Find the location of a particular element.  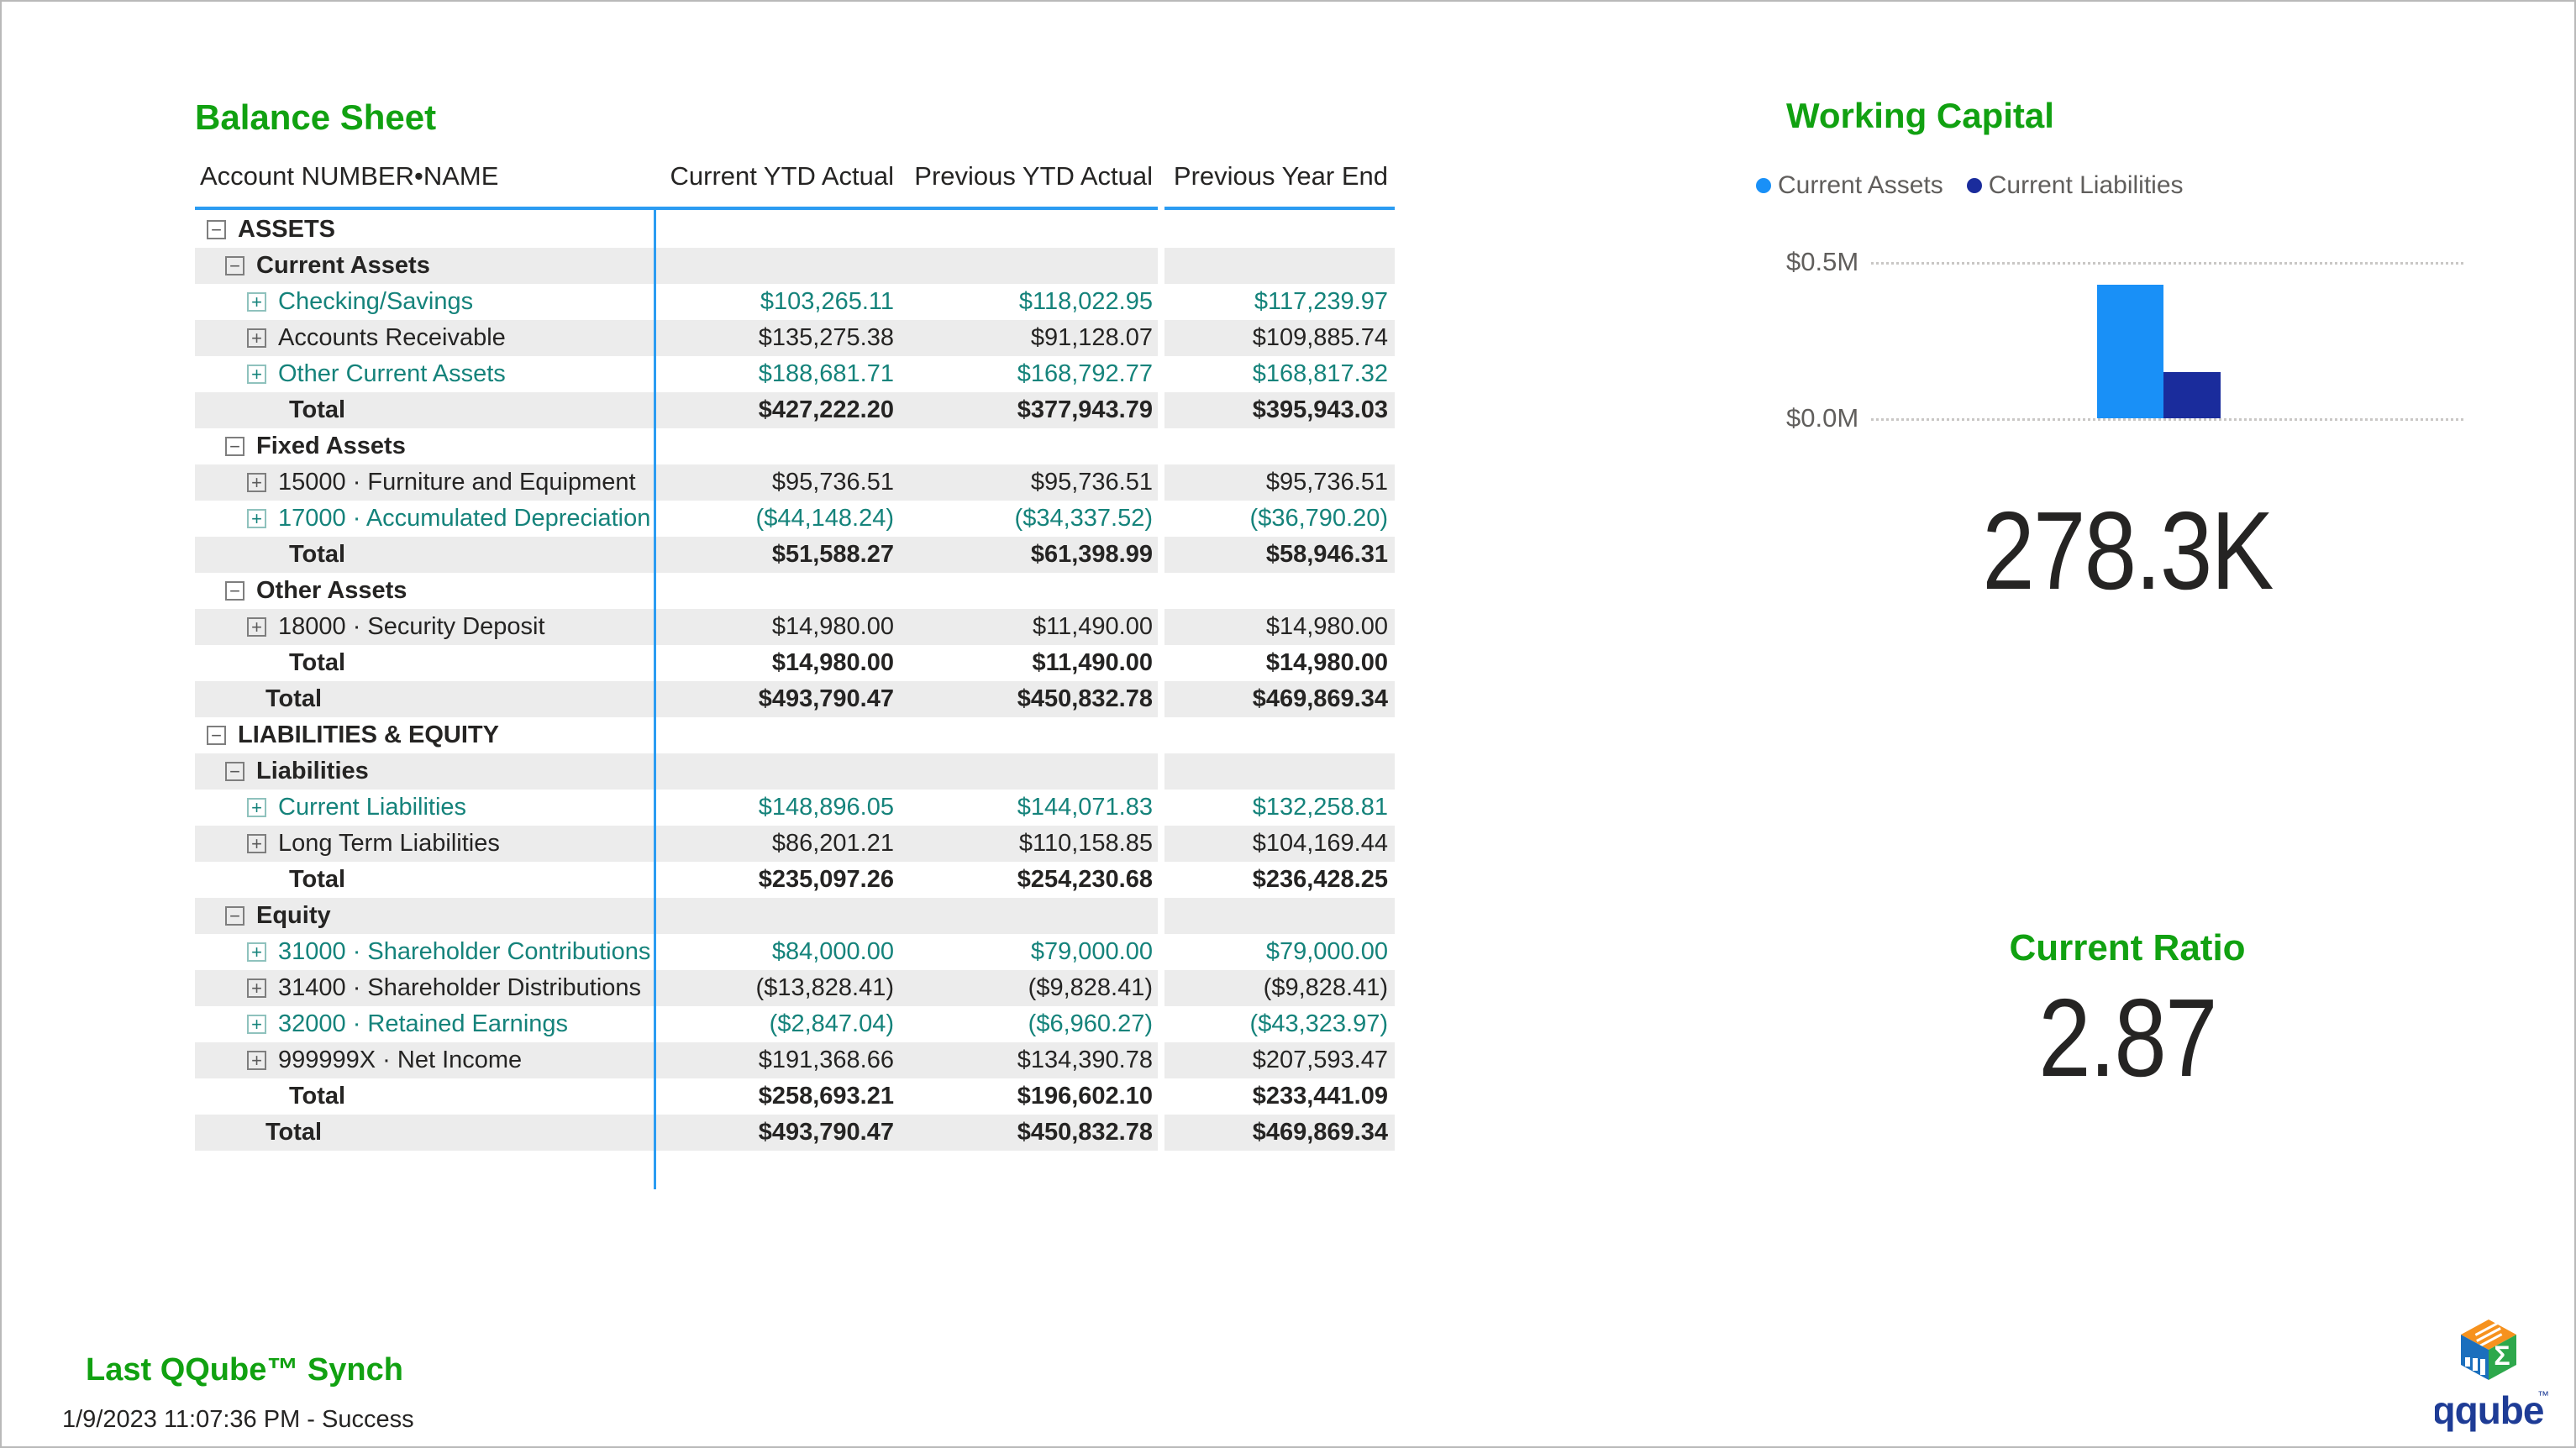

current-ytd-value: $86,201.21 is located at coordinates (832, 843).